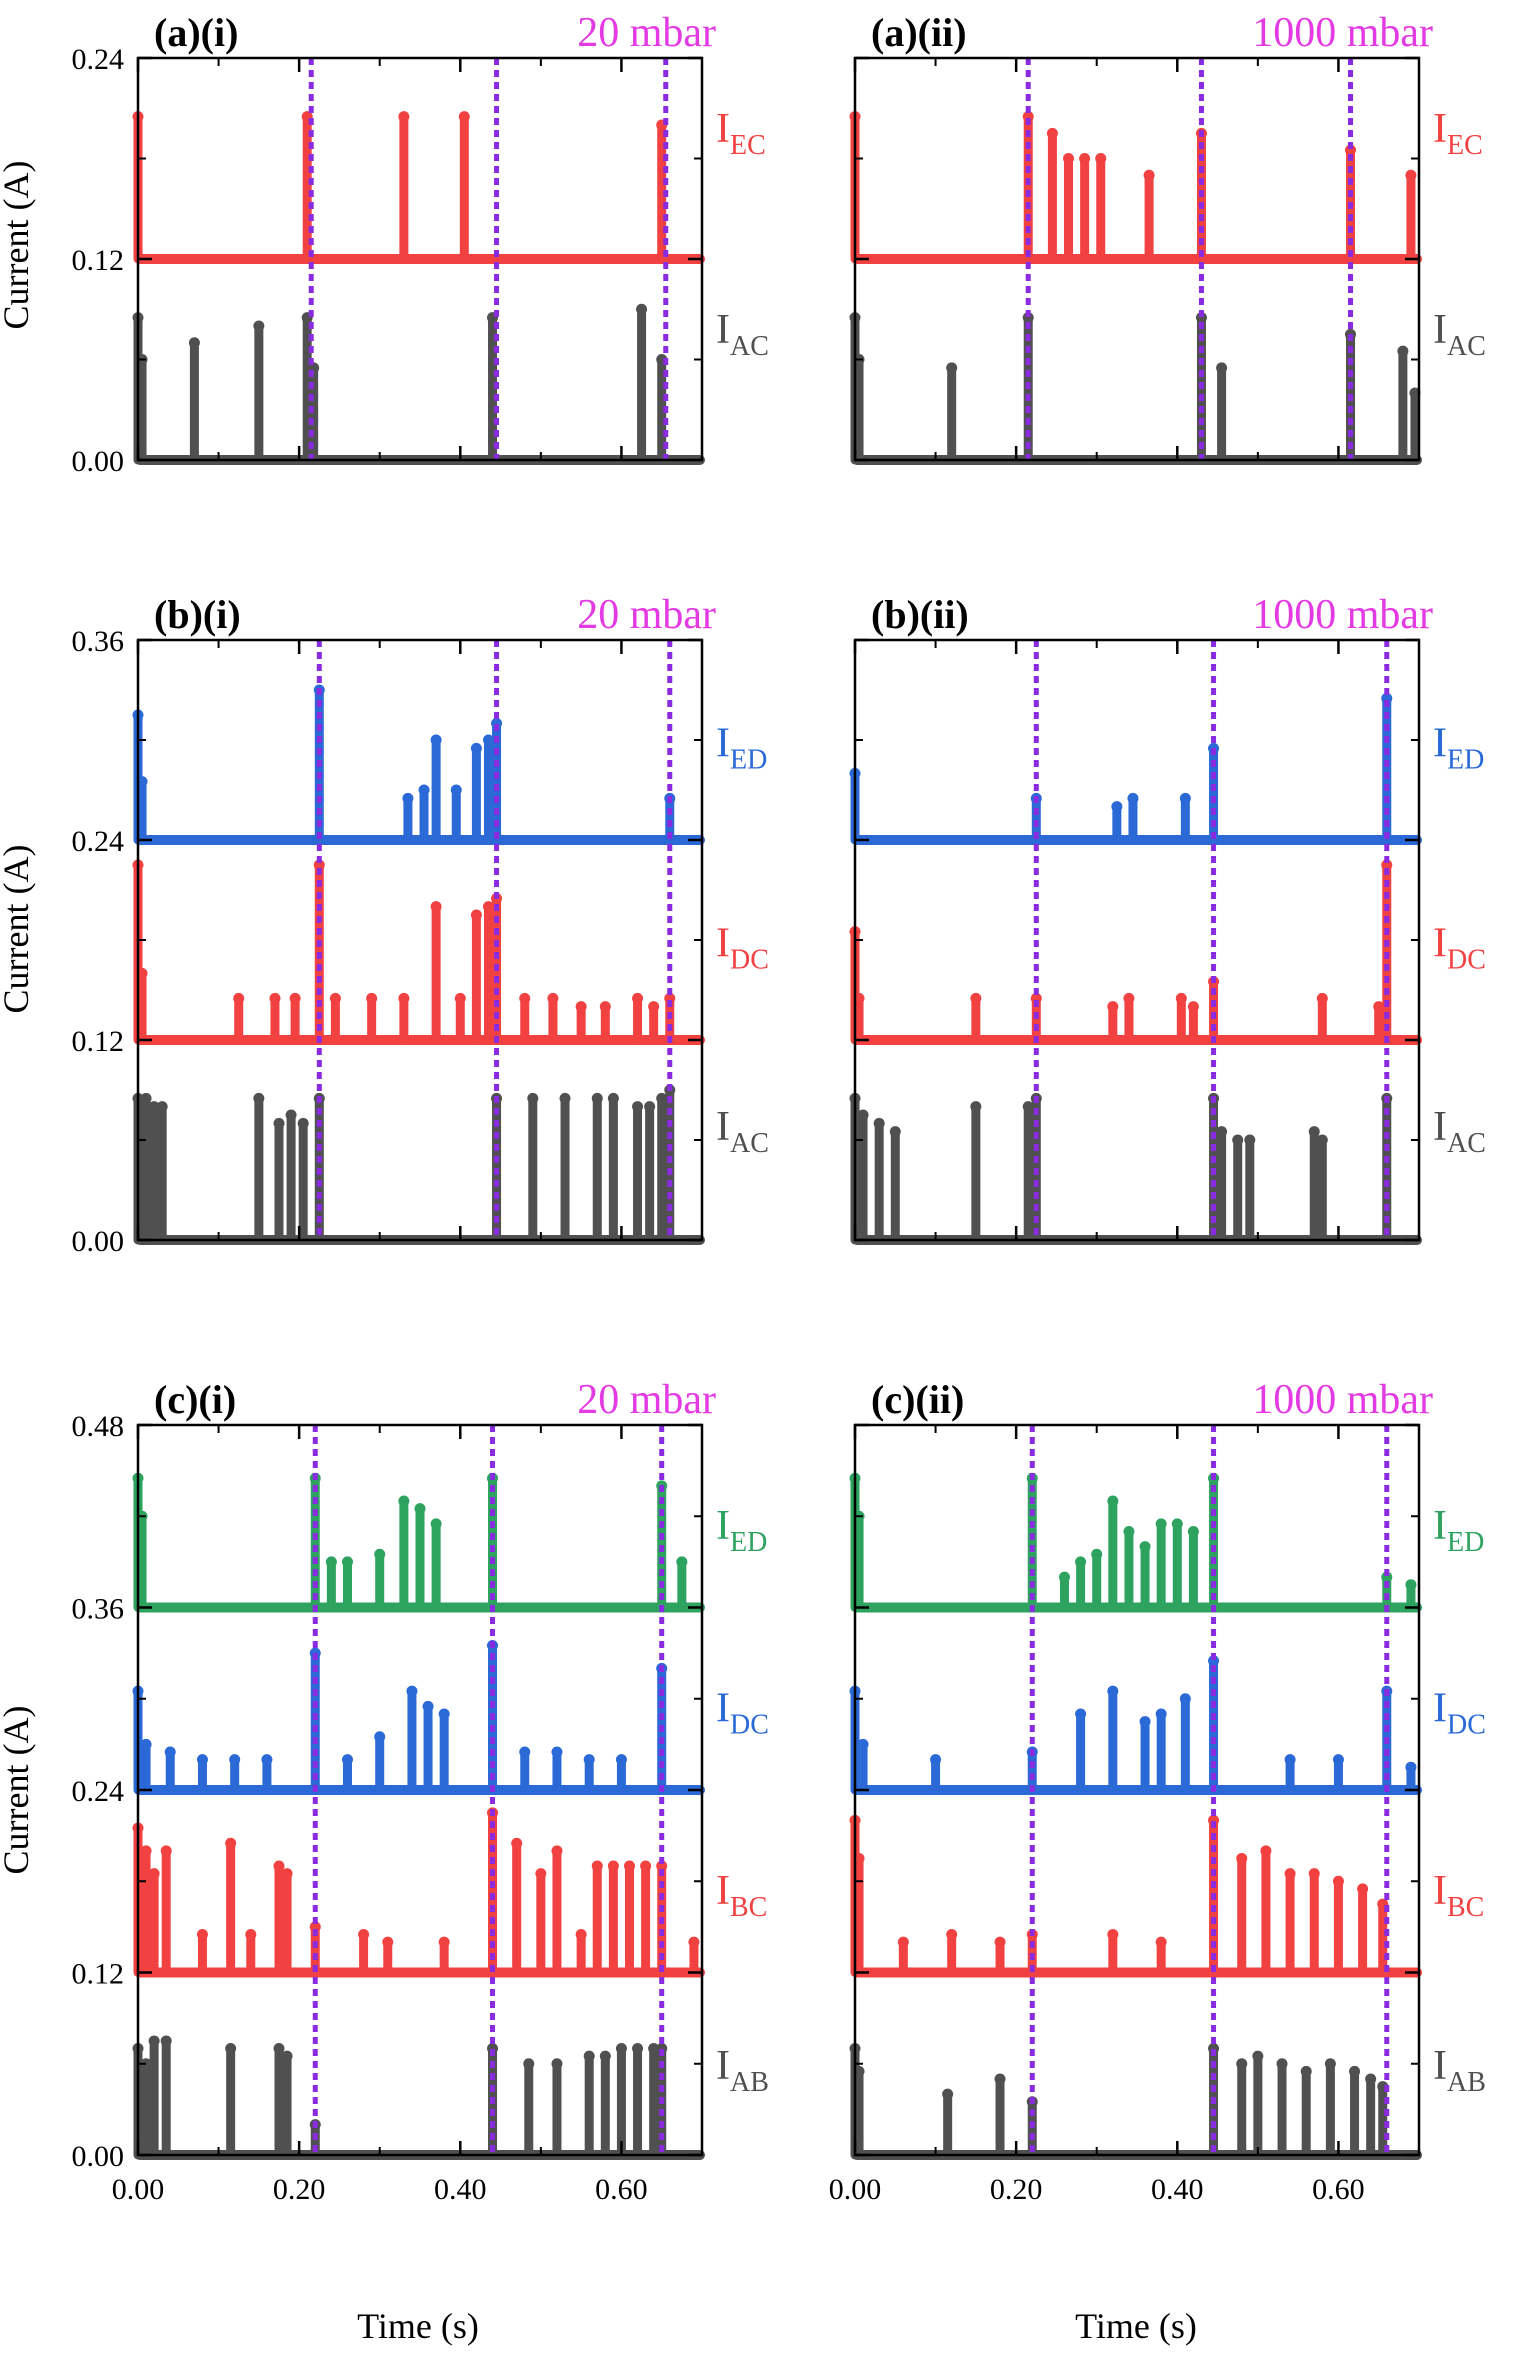 The image size is (1516, 2353). I want to click on pressure-label: 1000 mbar, so click(1342, 615).